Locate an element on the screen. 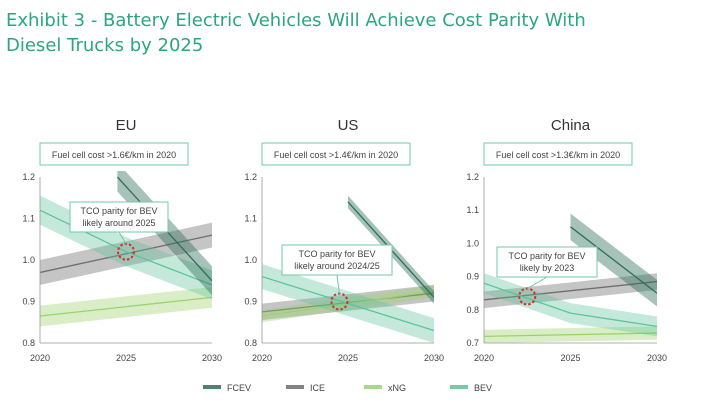 This screenshot has width=706, height=403. parity-label-line-2-us: likely around 2024/25 is located at coordinates (337, 266).